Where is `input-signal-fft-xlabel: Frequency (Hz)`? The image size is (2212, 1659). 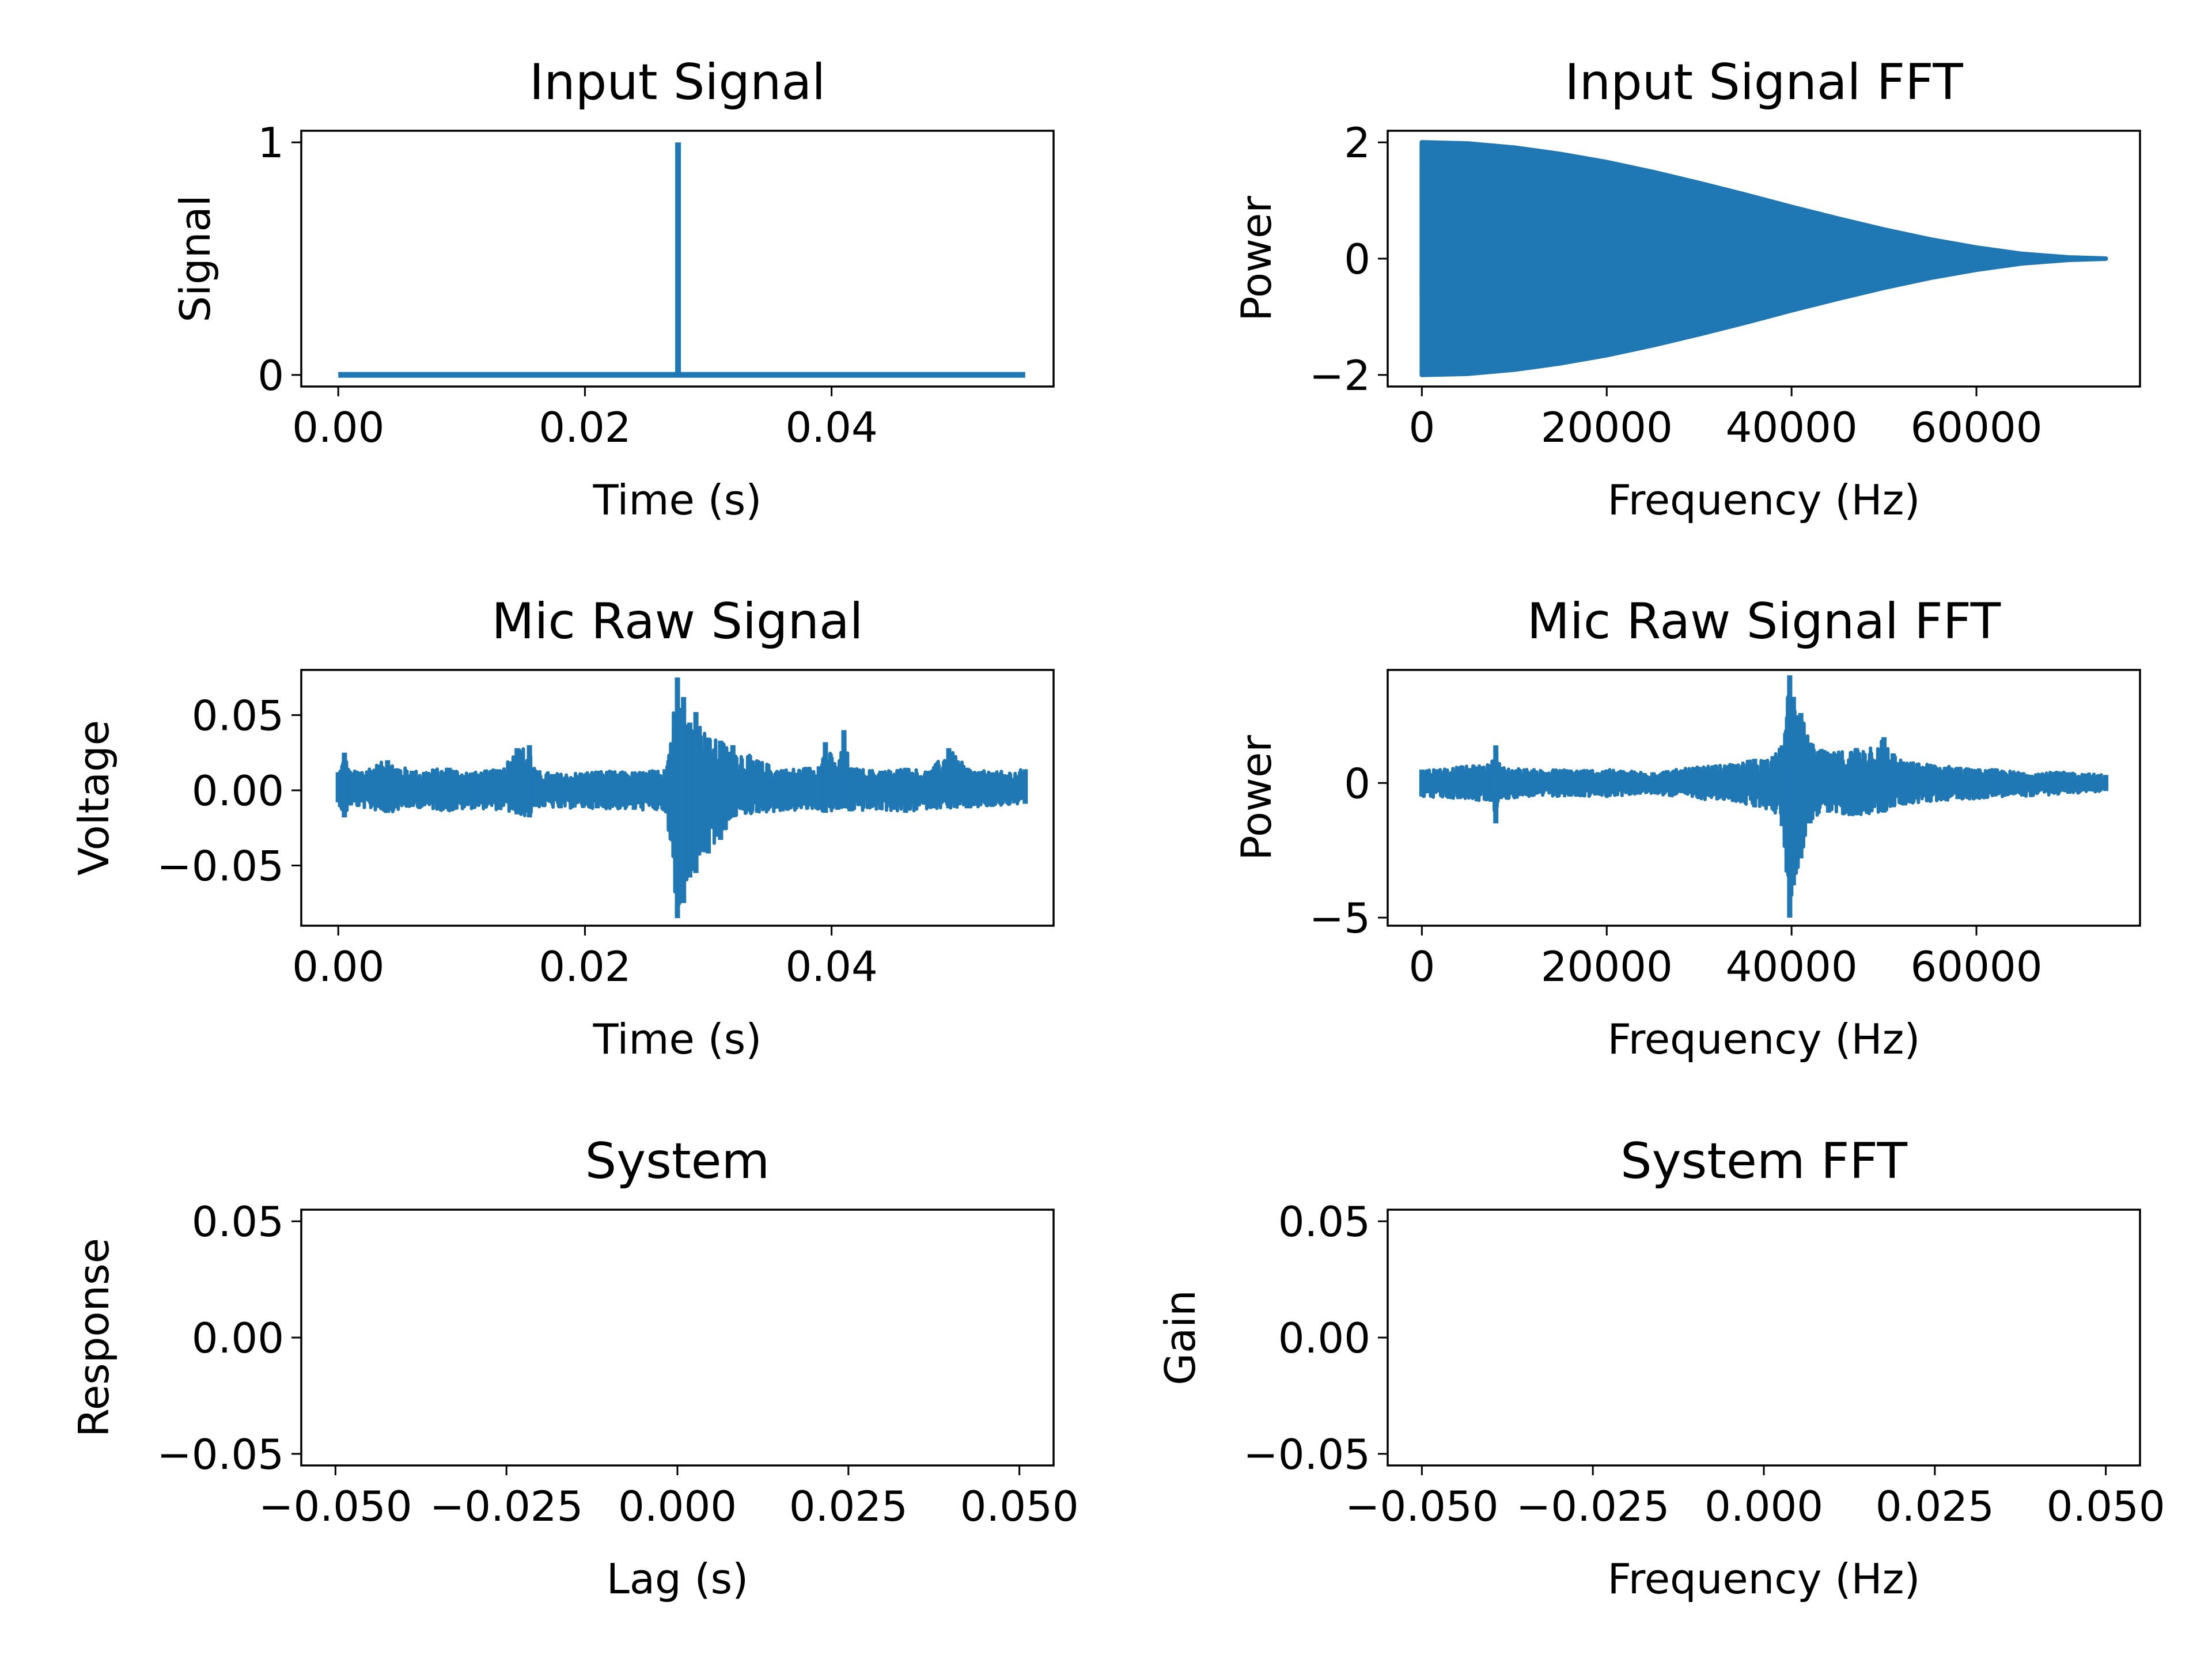
input-signal-fft-xlabel: Frequency (Hz) is located at coordinates (1764, 500).